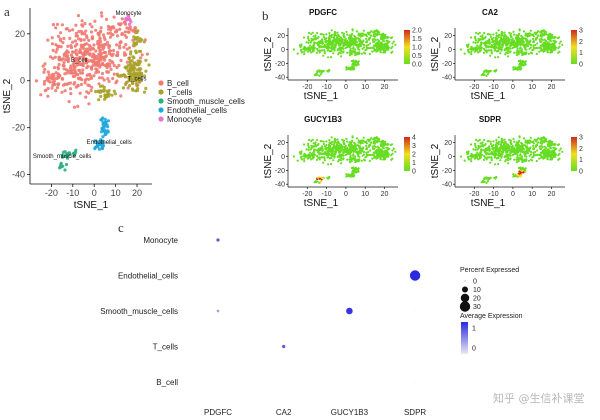 The height and width of the screenshot is (420, 600). I want to click on feature-y-tick-label: 0, so click(283, 157).